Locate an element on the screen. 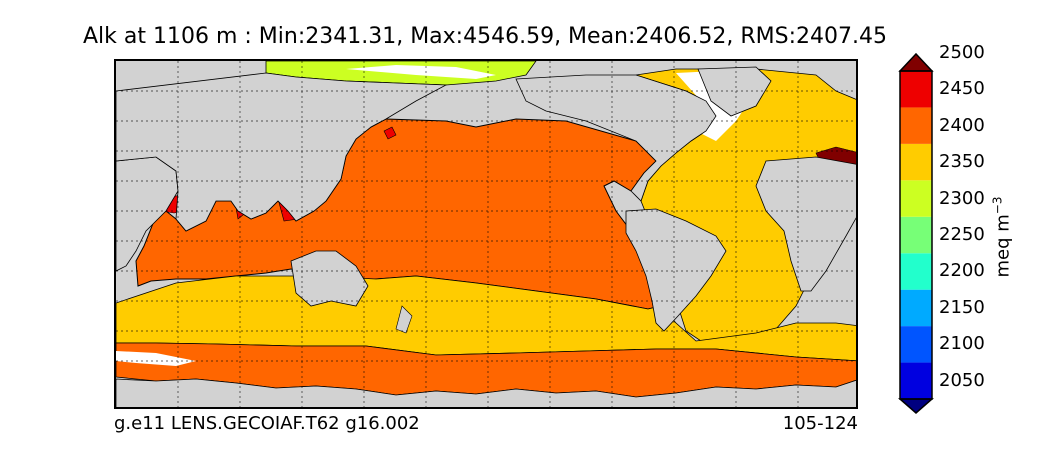 Image resolution: width=1059 pixels, height=464 pixels. colorbar-units-label: meq m−3 is located at coordinates (1002, 237).